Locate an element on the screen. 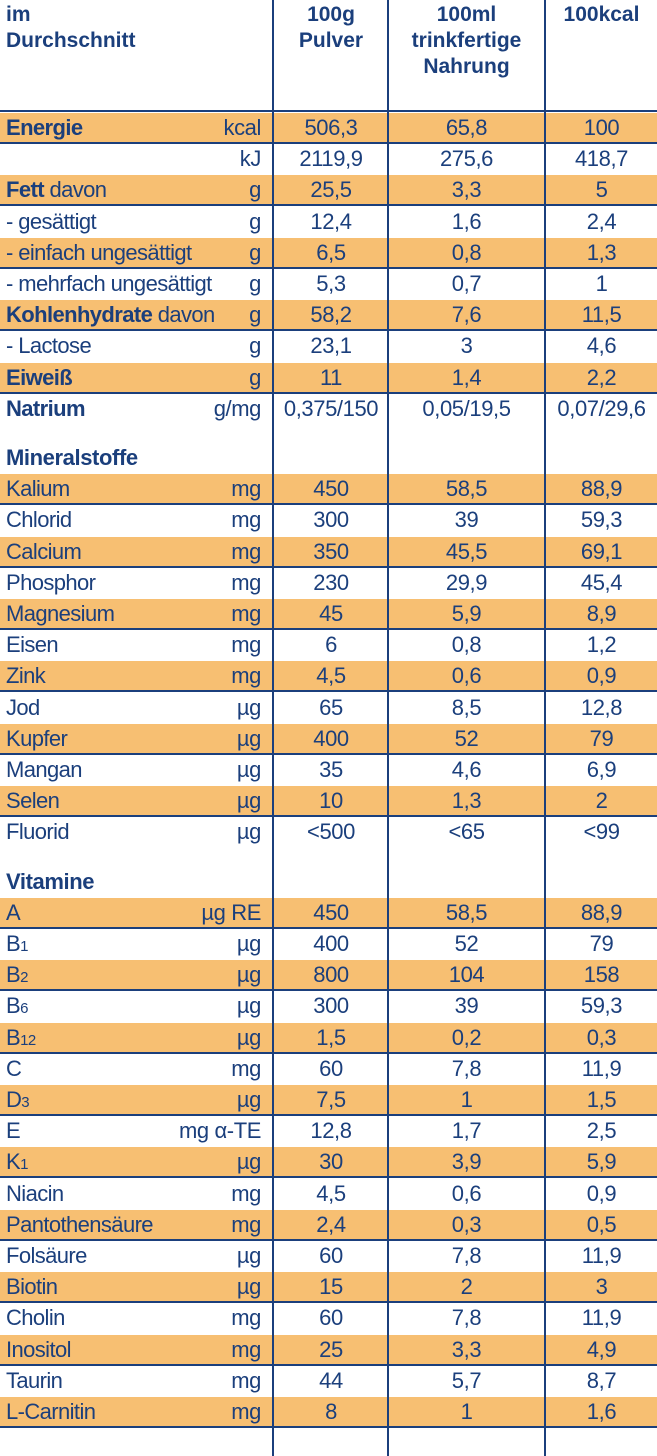 The width and height of the screenshot is (657, 1456). row-name-text: Selen is located at coordinates (33, 801).